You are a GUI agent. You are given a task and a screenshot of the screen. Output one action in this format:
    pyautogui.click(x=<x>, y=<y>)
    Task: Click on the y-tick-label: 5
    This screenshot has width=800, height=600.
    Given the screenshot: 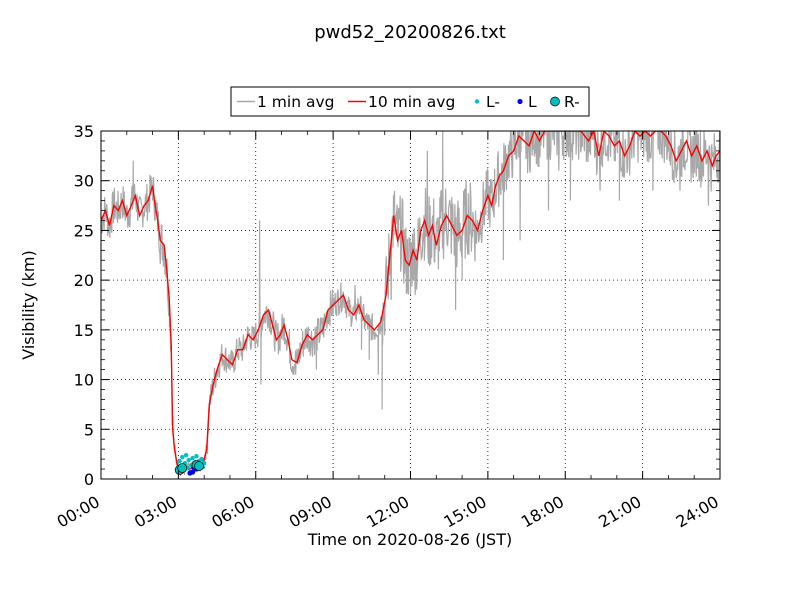 What is the action you would take?
    pyautogui.click(x=89, y=429)
    